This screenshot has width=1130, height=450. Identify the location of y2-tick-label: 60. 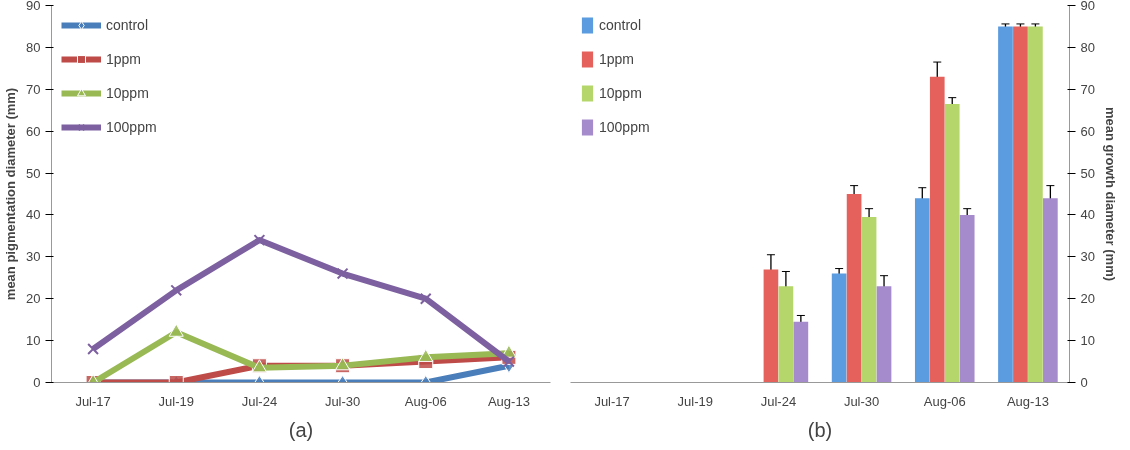
(1087, 131).